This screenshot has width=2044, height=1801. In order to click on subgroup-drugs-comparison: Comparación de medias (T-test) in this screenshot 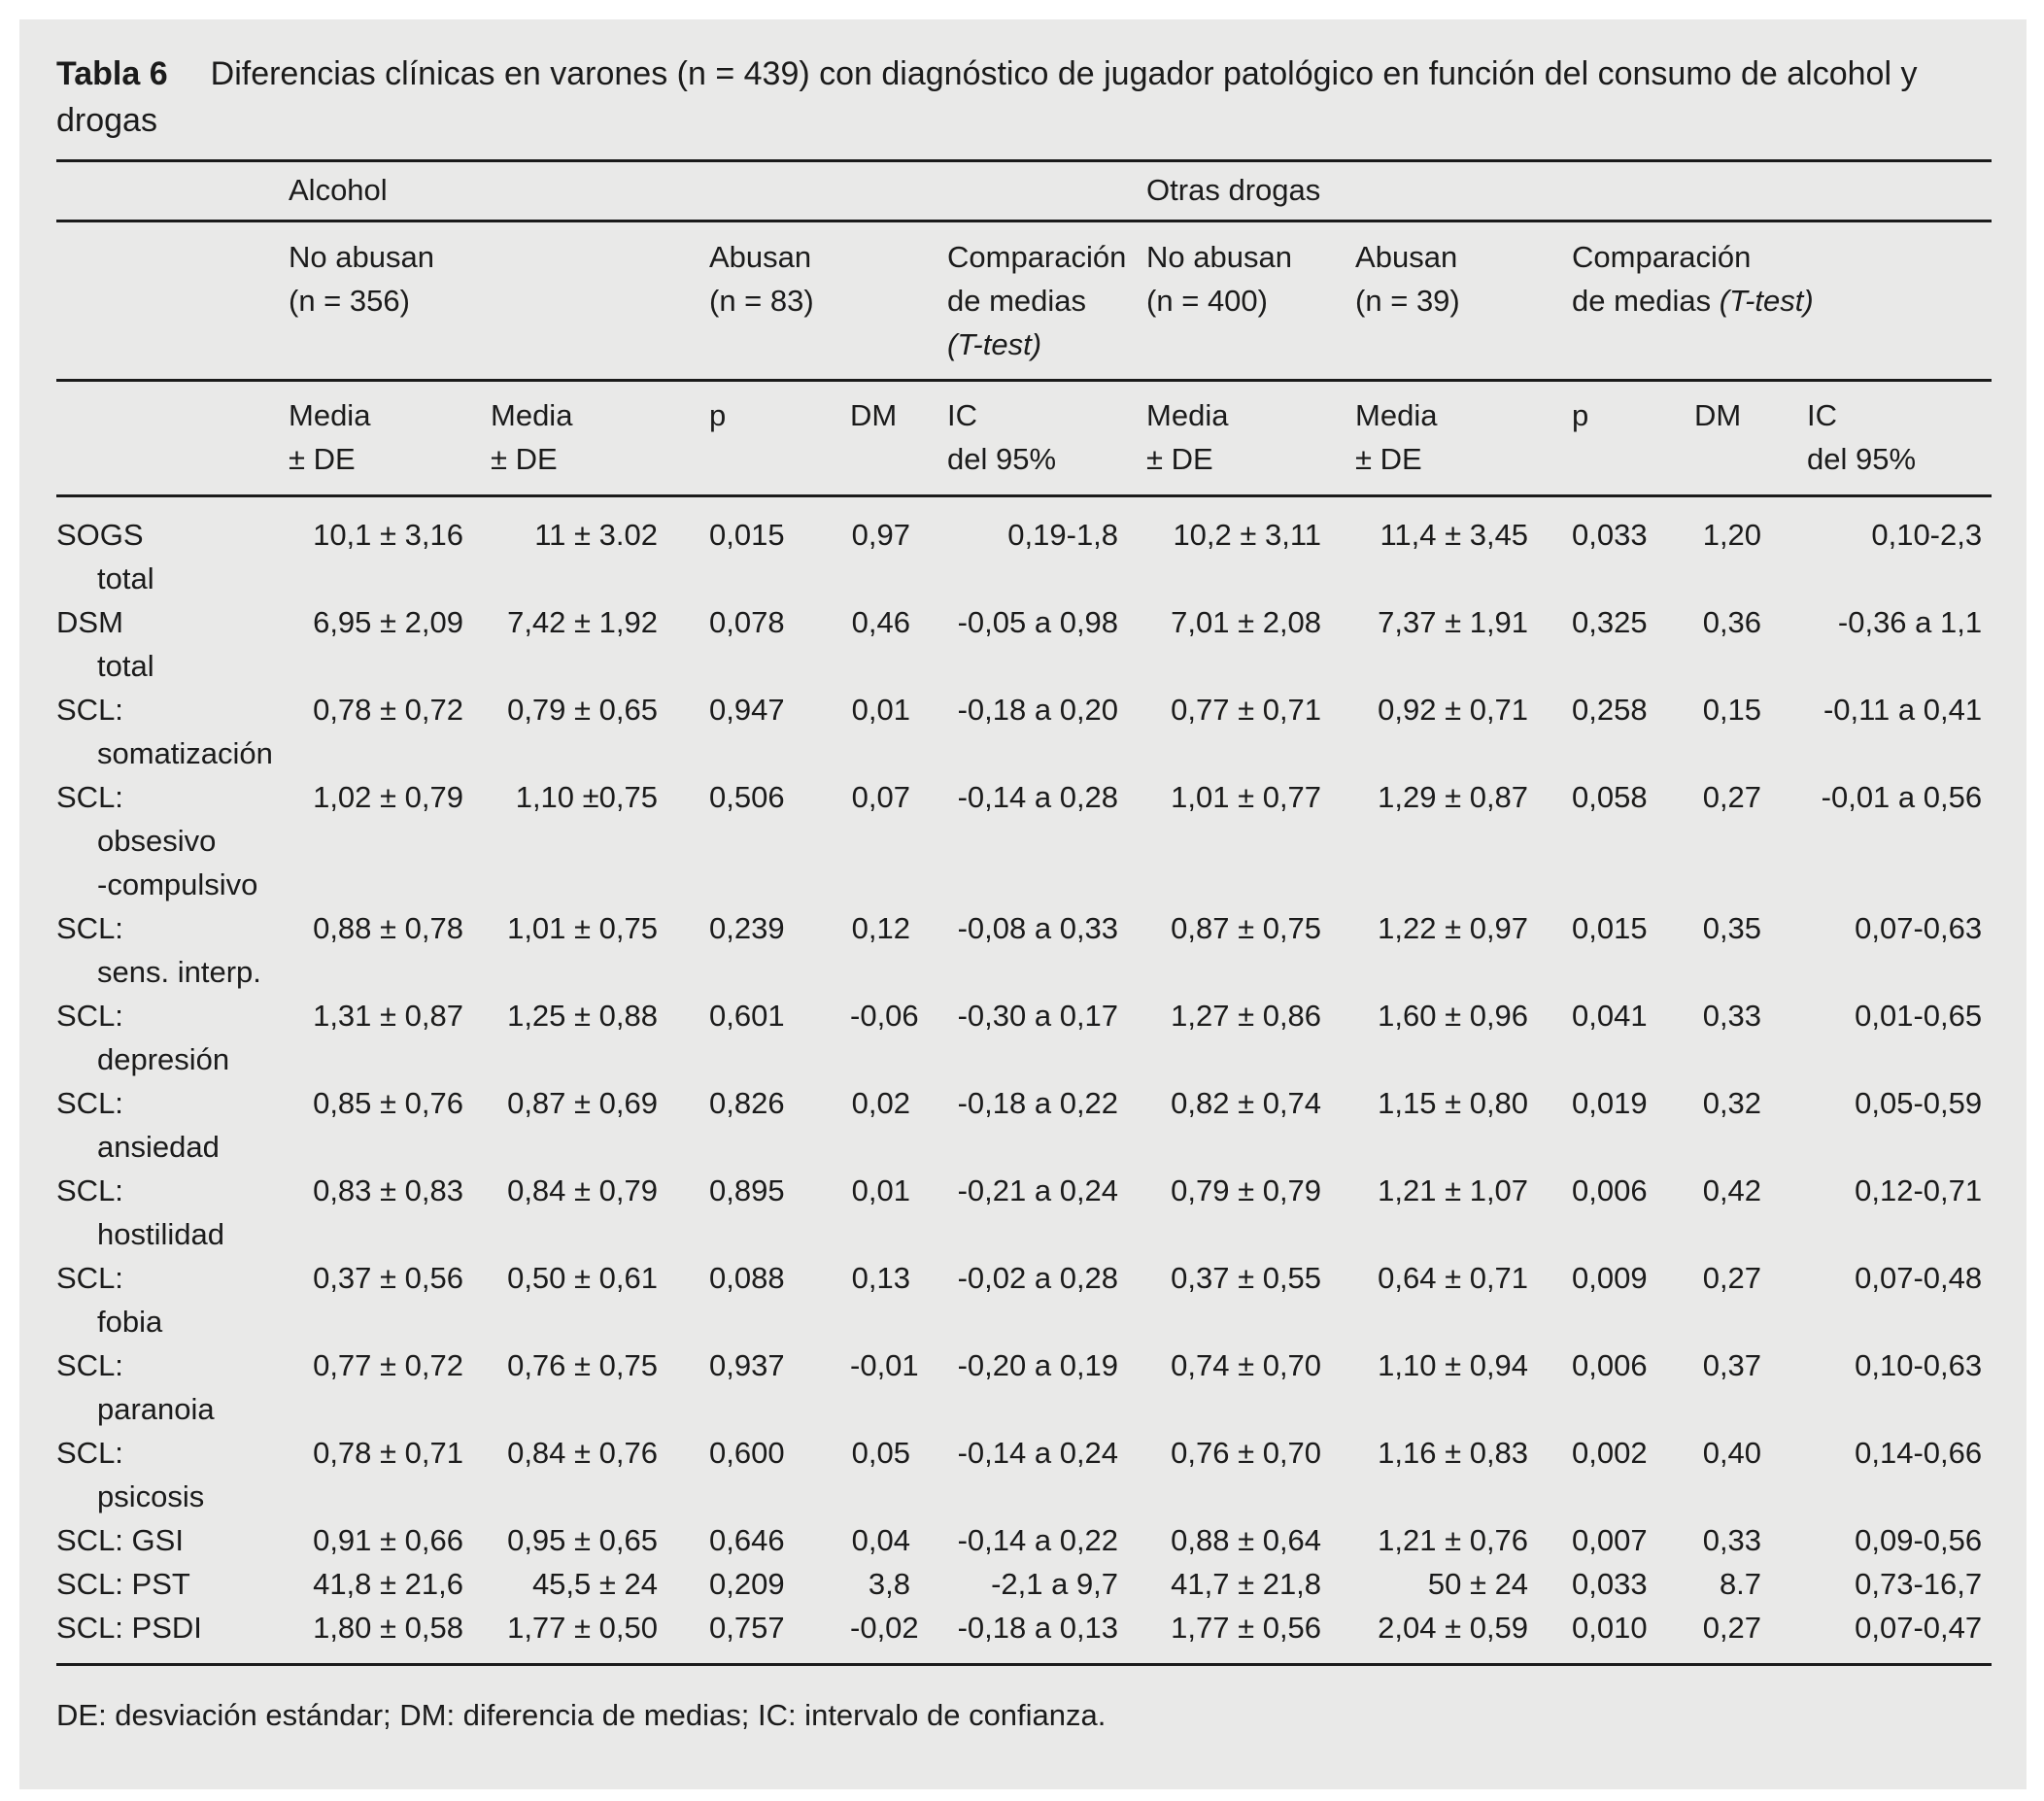, I will do `click(1783, 301)`.